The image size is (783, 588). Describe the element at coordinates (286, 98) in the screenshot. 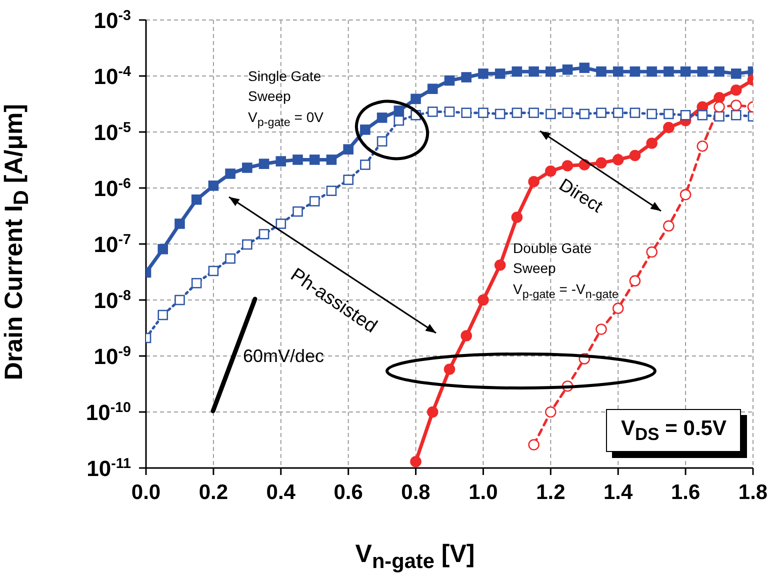

I see `annotation: Single Gate Sweep V$_{p-gate}$ = 0V` at that location.